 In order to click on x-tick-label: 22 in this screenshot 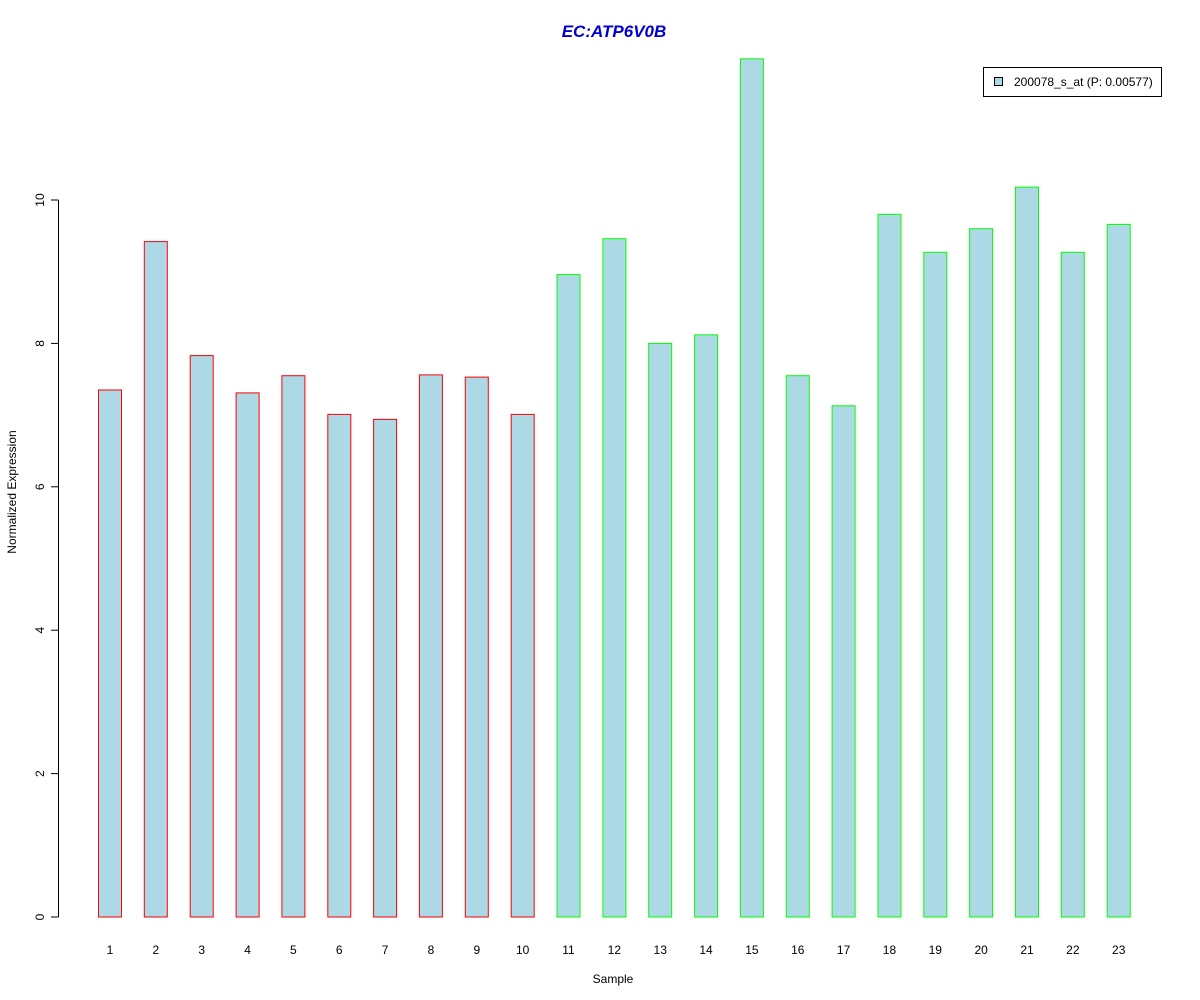, I will do `click(1073, 950)`.